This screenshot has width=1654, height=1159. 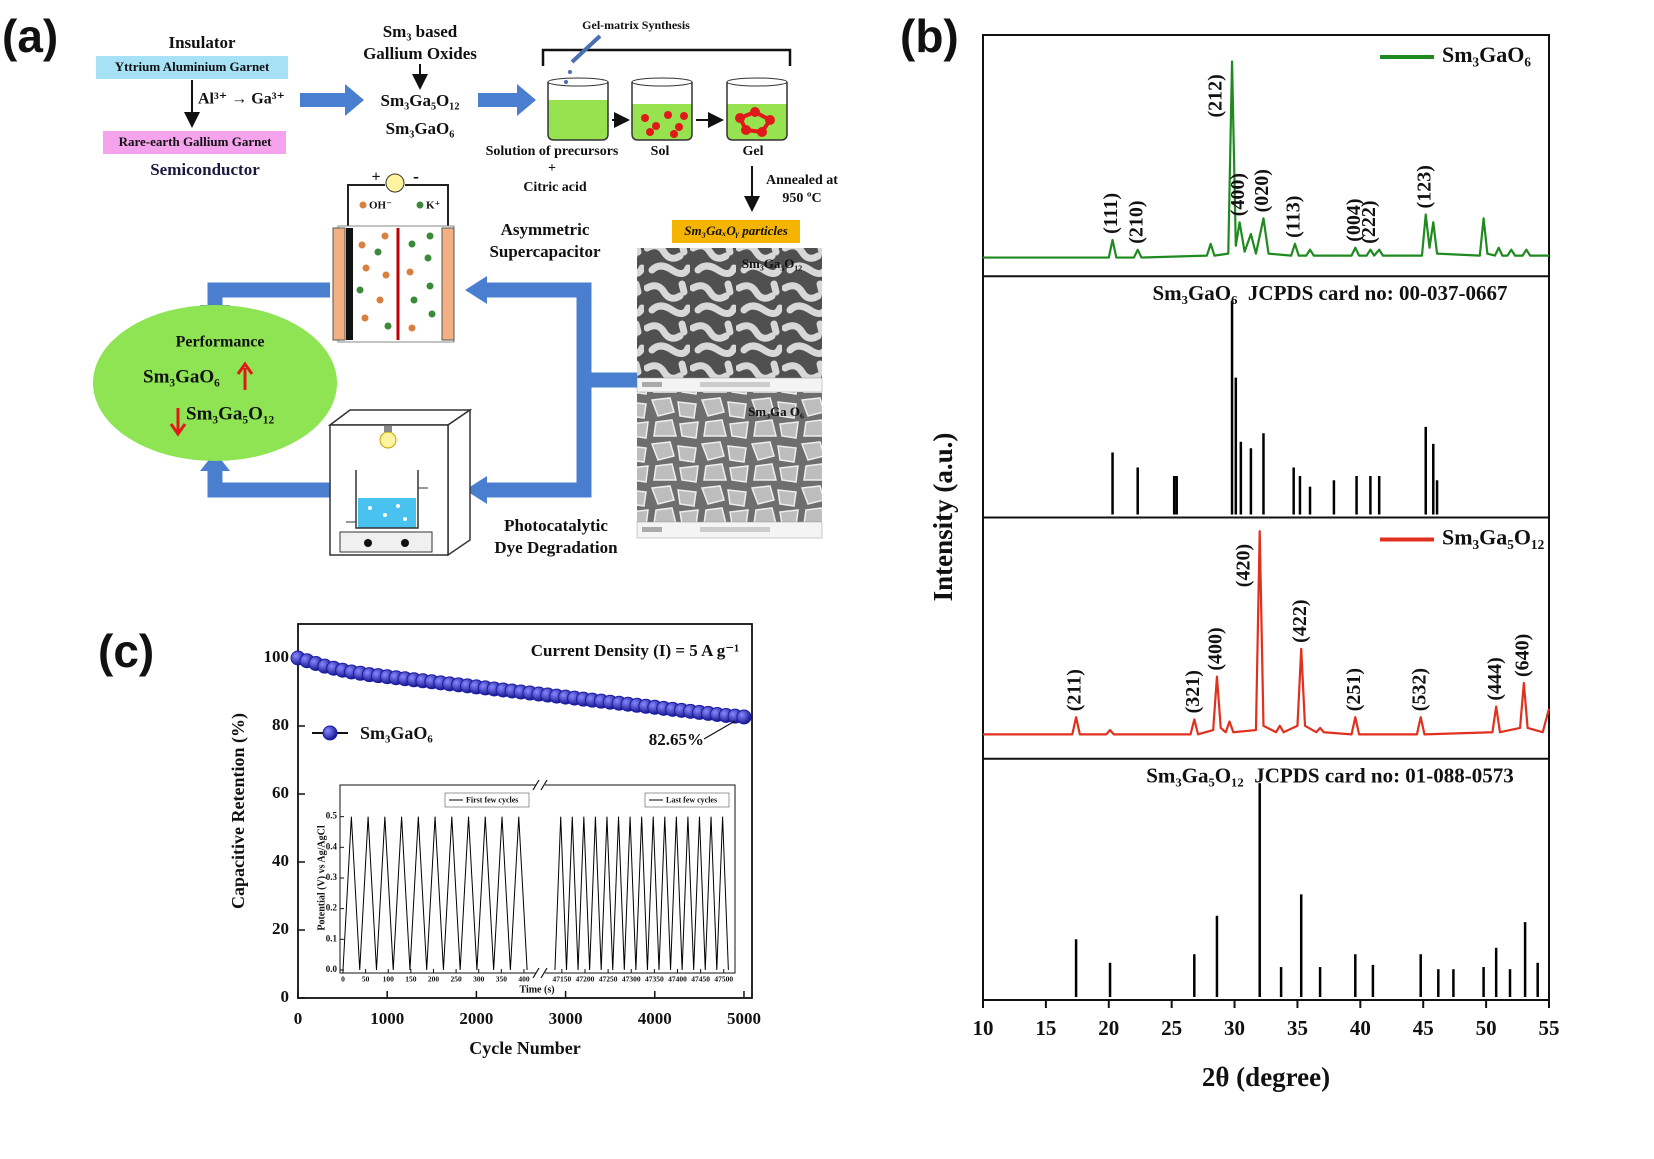 What do you see at coordinates (502, 979) in the screenshot?
I see `inset-x-tick-label: 350` at bounding box center [502, 979].